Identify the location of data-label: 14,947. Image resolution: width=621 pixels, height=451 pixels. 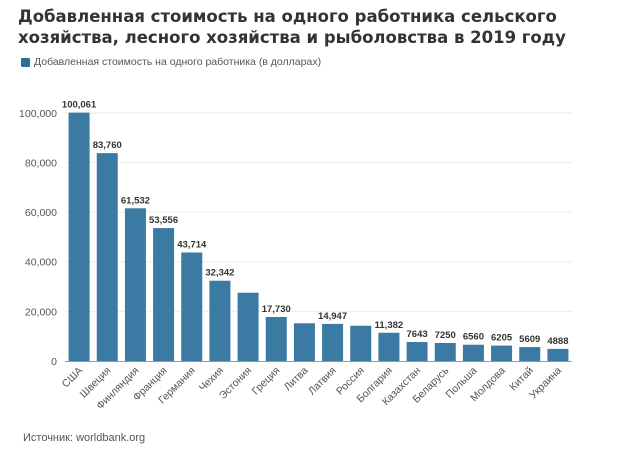
(332, 316).